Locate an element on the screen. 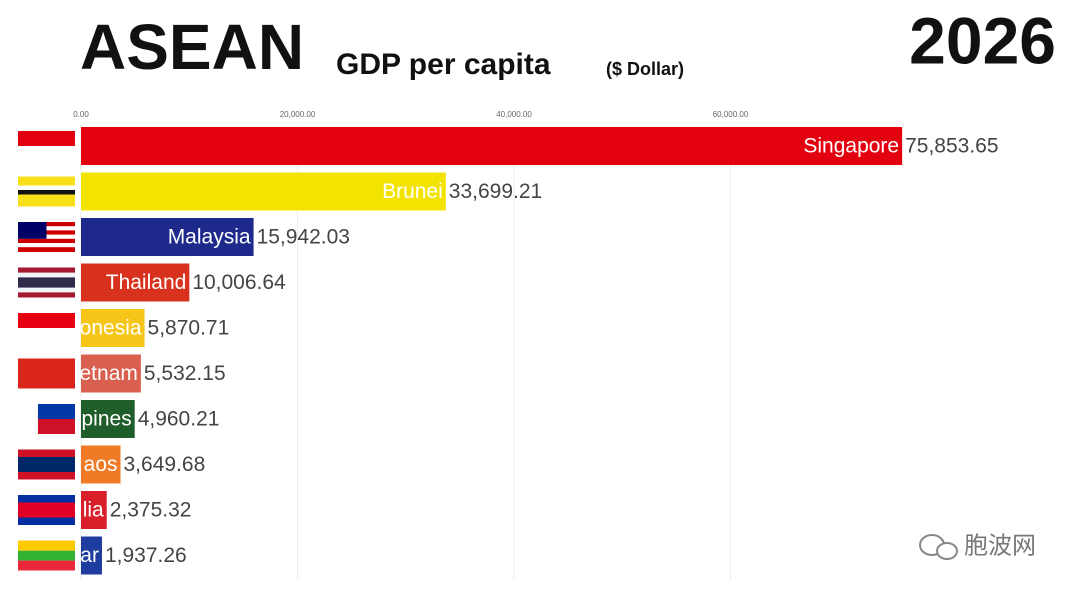  value-label: 3,649.68 is located at coordinates (165, 464).